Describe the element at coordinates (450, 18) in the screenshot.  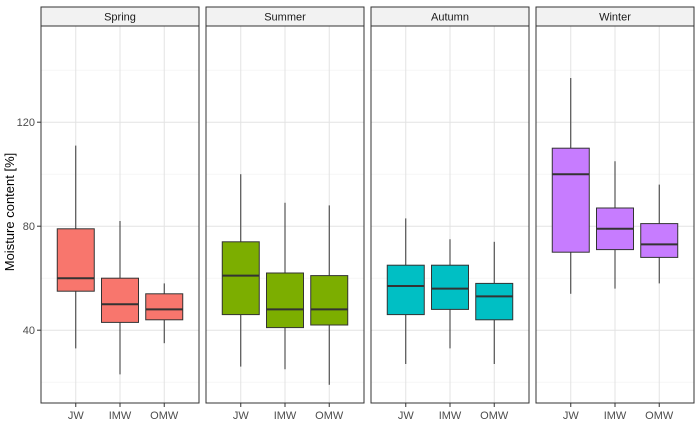
I see `facet-strip-label: Autumn` at that location.